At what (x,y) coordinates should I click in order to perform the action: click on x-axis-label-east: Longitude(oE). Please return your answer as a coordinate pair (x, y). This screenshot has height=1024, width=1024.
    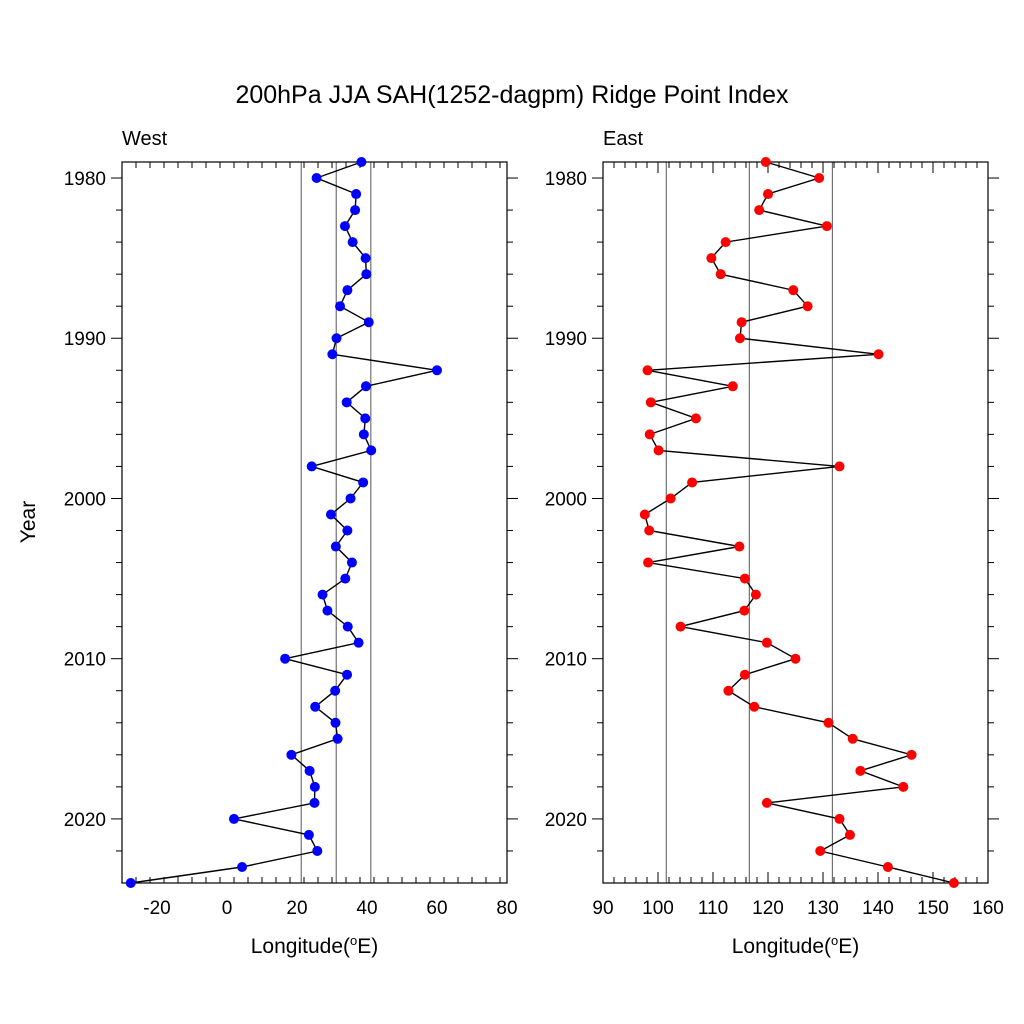
    Looking at the image, I should click on (795, 945).